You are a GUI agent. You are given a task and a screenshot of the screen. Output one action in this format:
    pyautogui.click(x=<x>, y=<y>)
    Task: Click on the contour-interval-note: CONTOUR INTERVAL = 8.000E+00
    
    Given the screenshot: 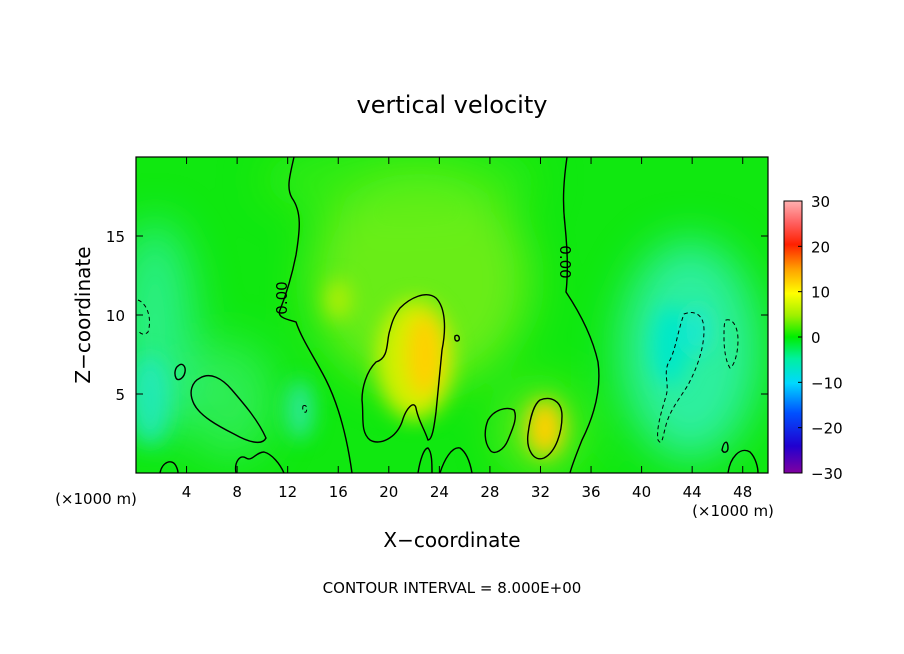 What is the action you would take?
    pyautogui.click(x=452, y=588)
    